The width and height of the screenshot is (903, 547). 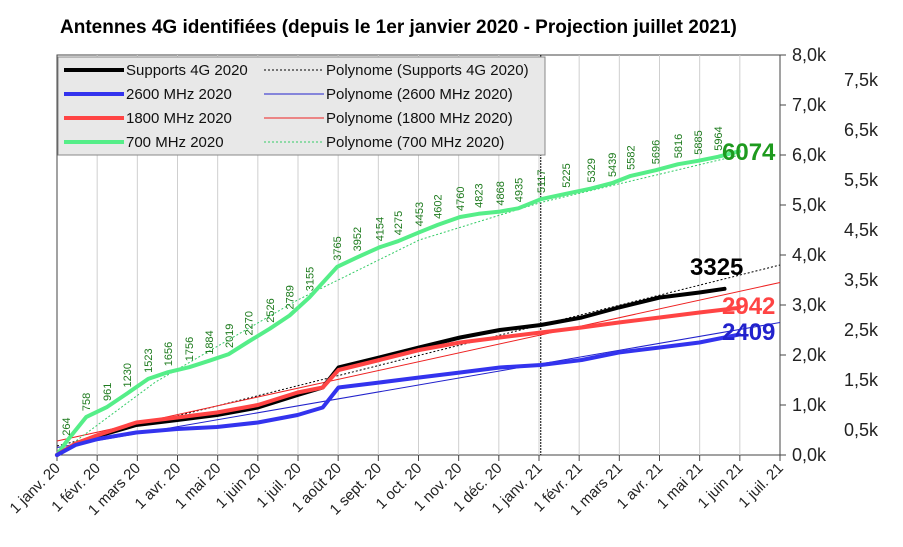 I want to click on legend-label: Polynome (1800 MHz 2020), so click(x=419, y=118).